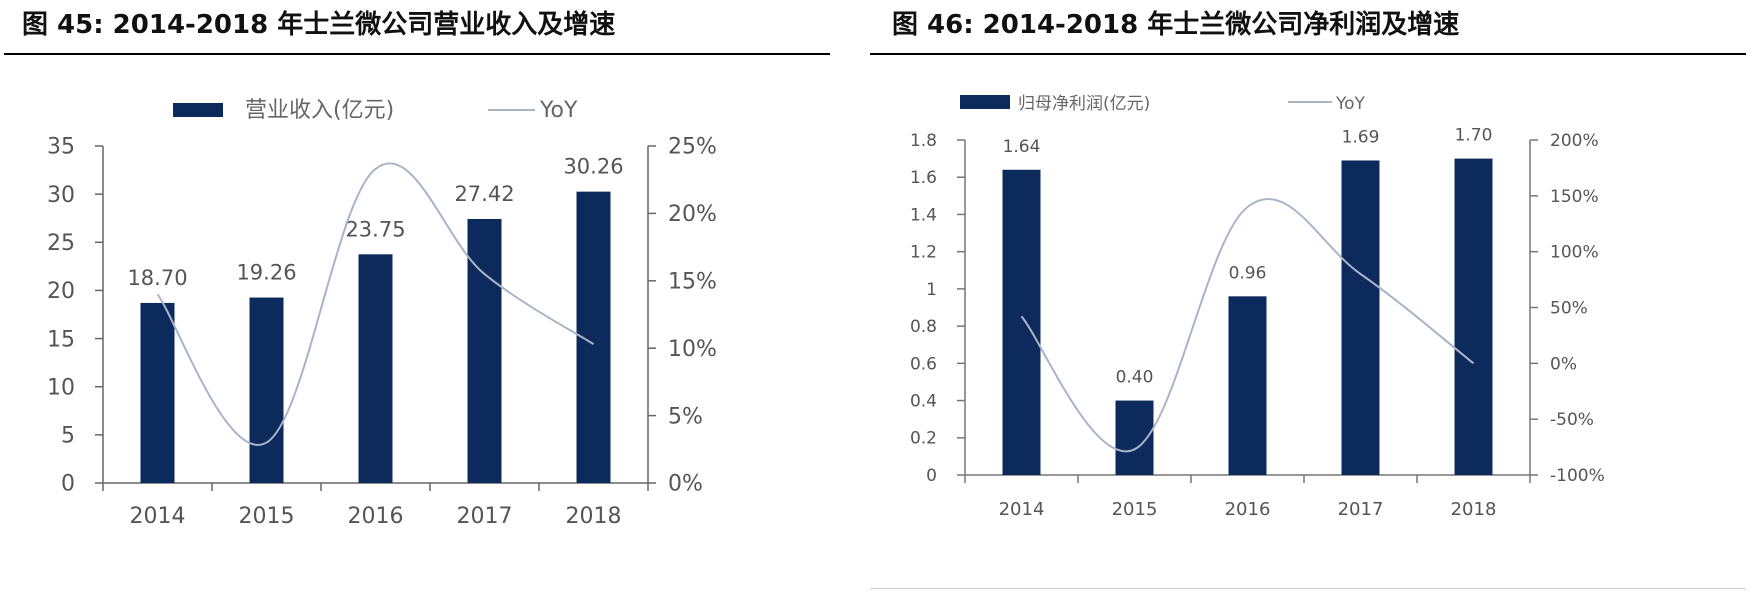 The height and width of the screenshot is (604, 1750). I want to click on y2-tick-label: 10%, so click(692, 349).